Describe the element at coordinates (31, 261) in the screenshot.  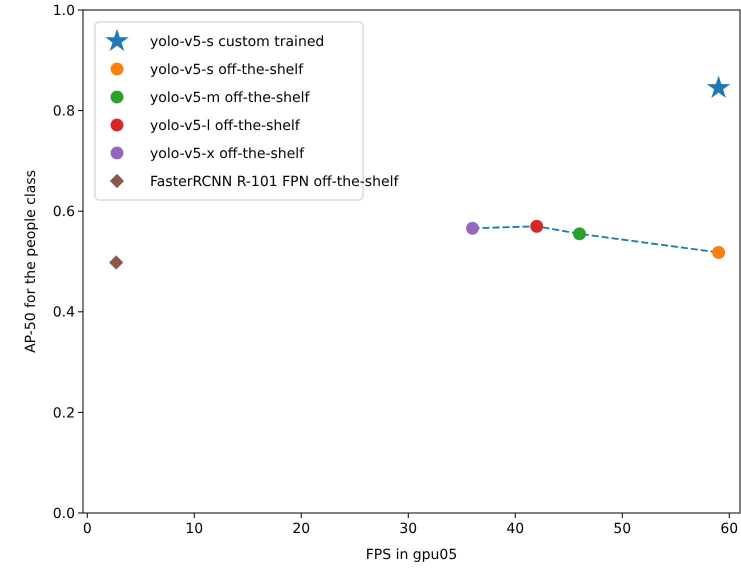
I see `y-axis-title: AP-50 for the people class` at that location.